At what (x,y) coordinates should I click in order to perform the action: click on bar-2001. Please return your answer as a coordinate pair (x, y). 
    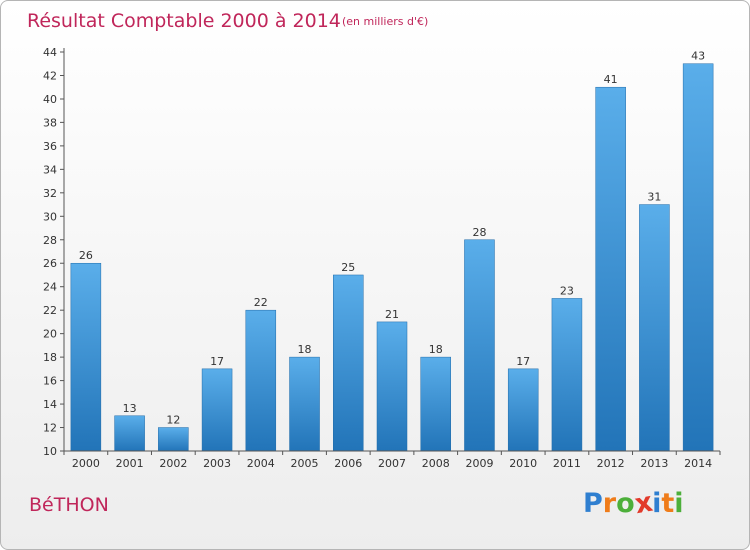
    Looking at the image, I should click on (129, 433).